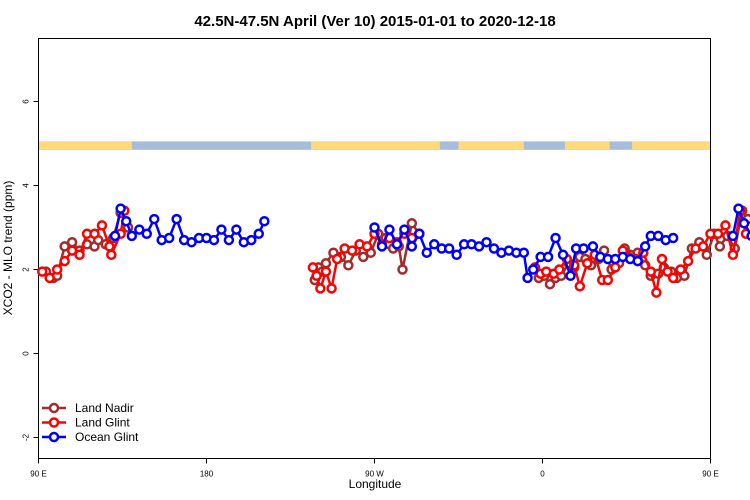 The width and height of the screenshot is (750, 500). I want to click on legend-label: Ocean Glint, so click(107, 437).